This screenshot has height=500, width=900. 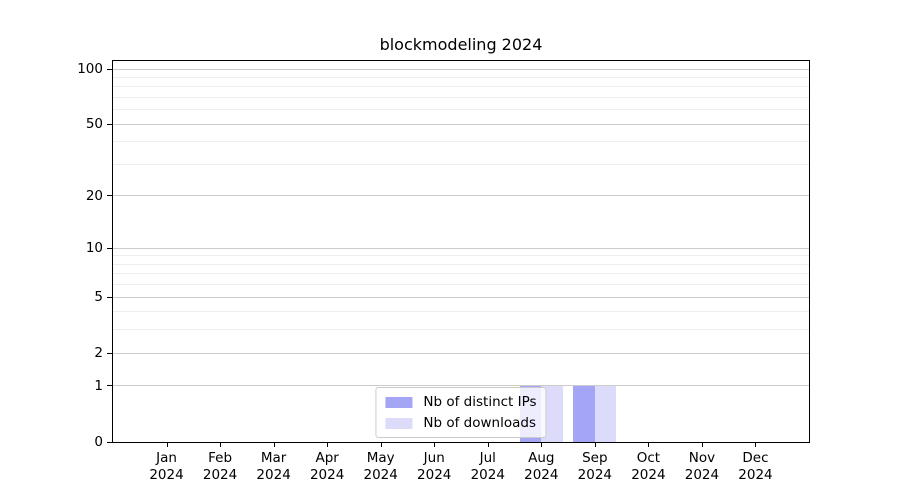 What do you see at coordinates (595, 458) in the screenshot?
I see `x-tick-label-line: Sep` at bounding box center [595, 458].